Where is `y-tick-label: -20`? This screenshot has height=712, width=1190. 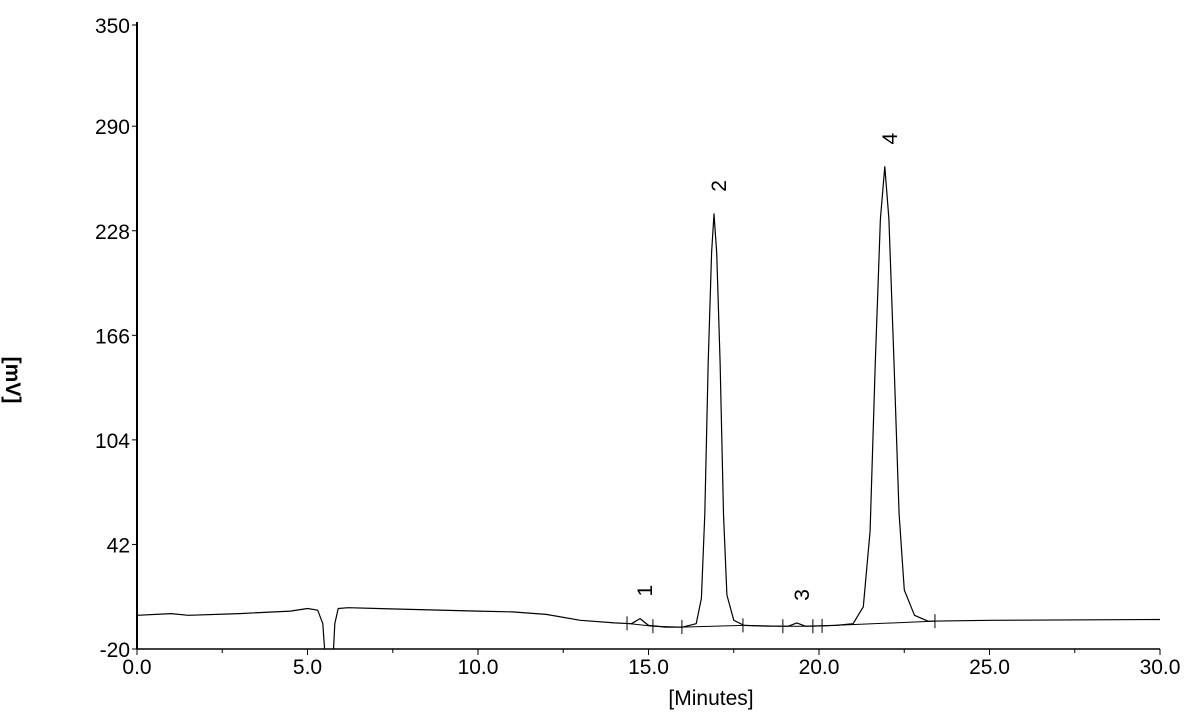 y-tick-label: -20 is located at coordinates (115, 650).